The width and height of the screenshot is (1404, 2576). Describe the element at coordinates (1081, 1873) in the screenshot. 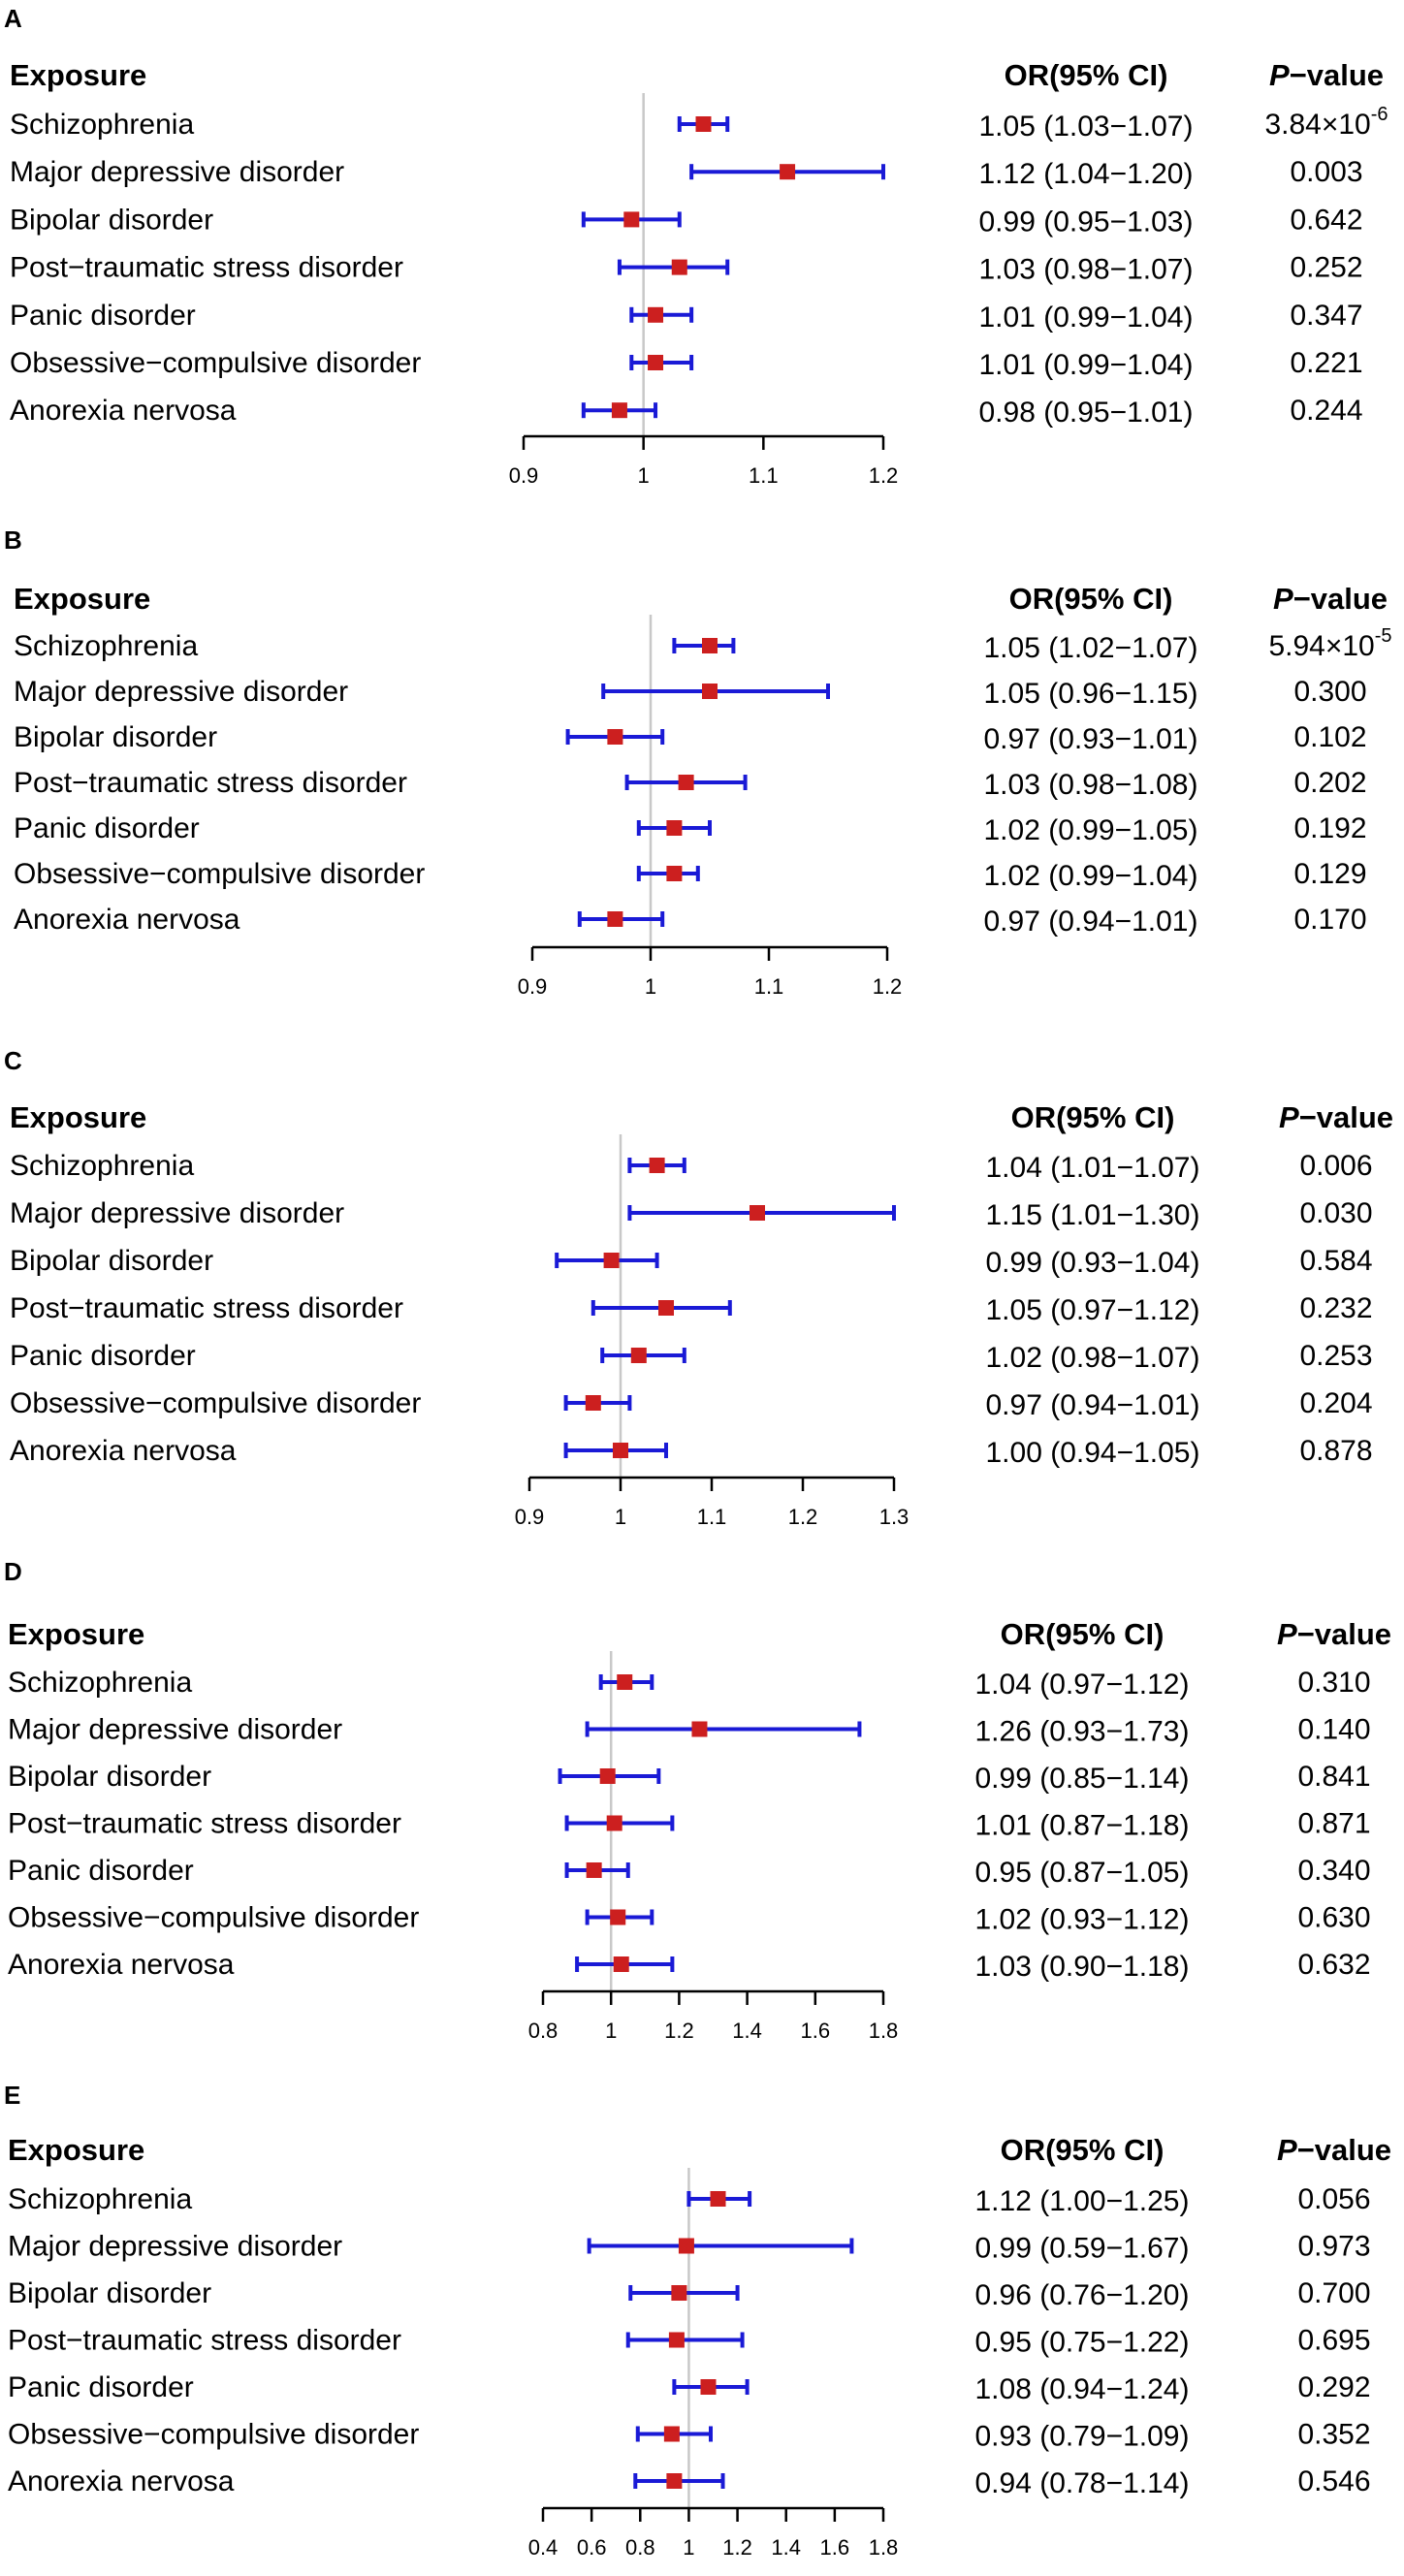

I see `panel-d-row-or-ci: 0.95 (0.87−1.05)` at that location.